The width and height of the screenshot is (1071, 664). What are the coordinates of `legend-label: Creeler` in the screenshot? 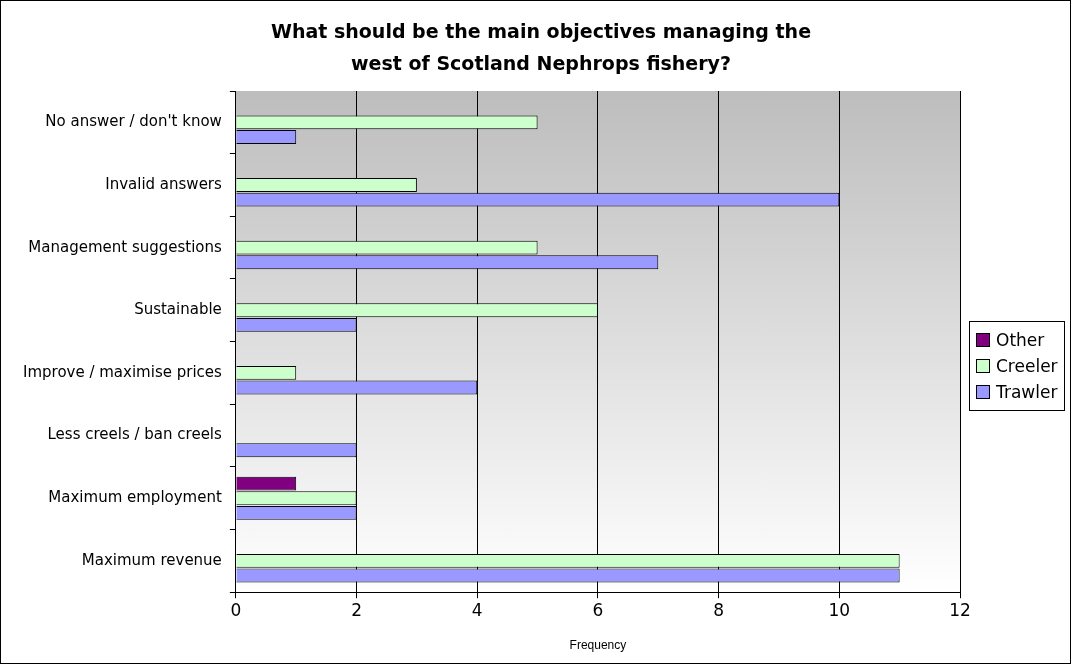 It's located at (1027, 366).